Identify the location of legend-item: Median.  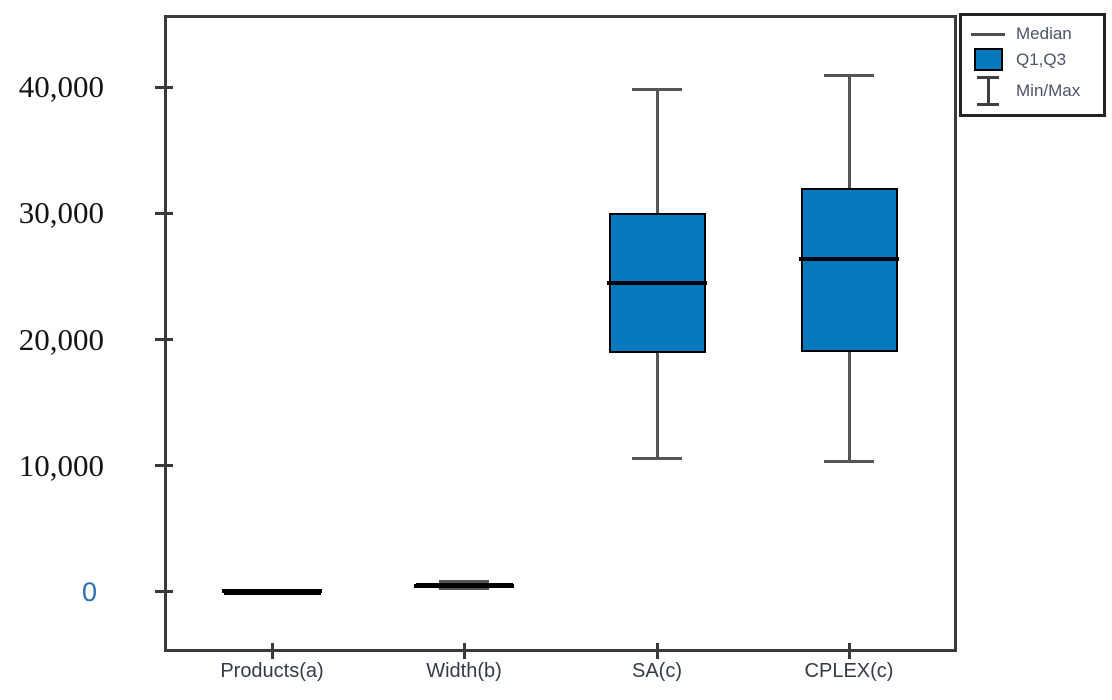
(1032, 34).